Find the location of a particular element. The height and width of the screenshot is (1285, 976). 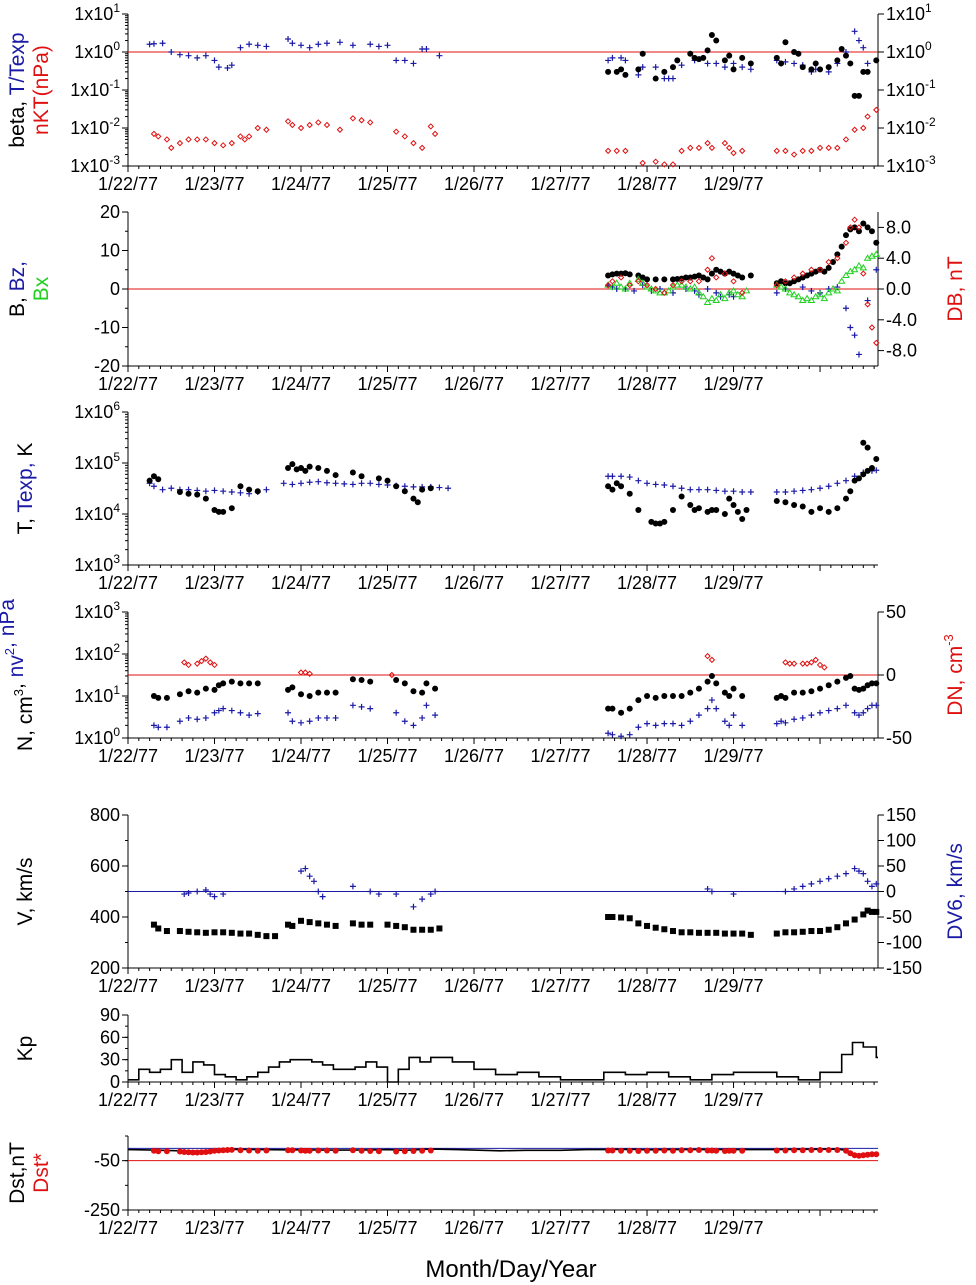

y-tick-label: 90 is located at coordinates (110, 1015).